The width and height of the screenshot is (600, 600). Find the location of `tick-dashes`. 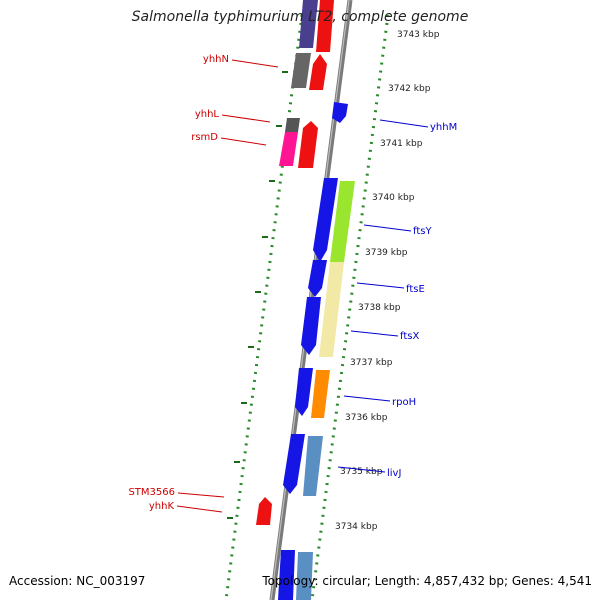

tick-dashes is located at coordinates (257, 295).